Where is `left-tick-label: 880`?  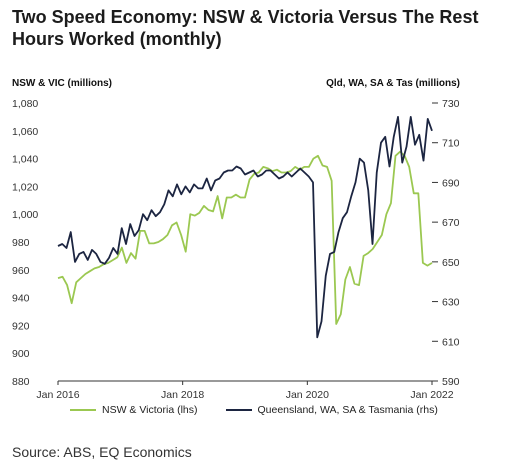
left-tick-label: 880 is located at coordinates (21, 382).